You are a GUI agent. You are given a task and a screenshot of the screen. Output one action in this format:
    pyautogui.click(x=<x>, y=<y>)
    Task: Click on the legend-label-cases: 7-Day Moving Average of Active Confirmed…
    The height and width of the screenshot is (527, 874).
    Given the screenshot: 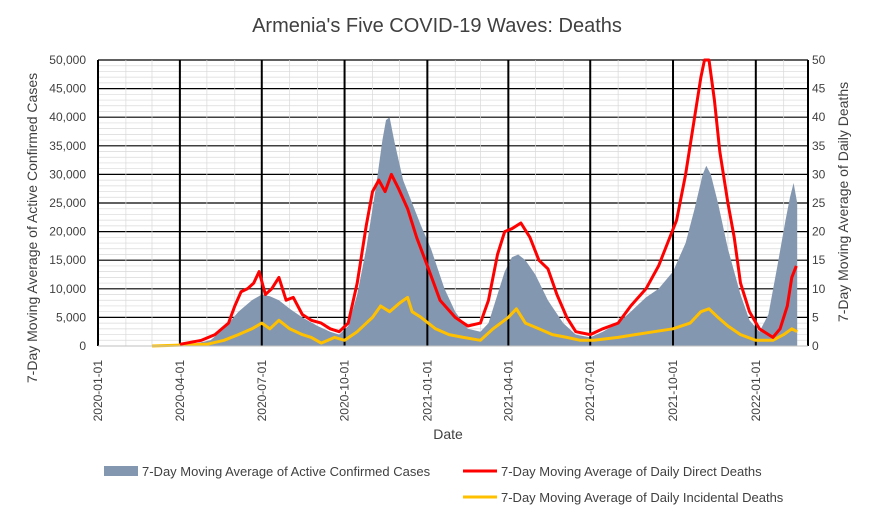 What is the action you would take?
    pyautogui.click(x=286, y=471)
    